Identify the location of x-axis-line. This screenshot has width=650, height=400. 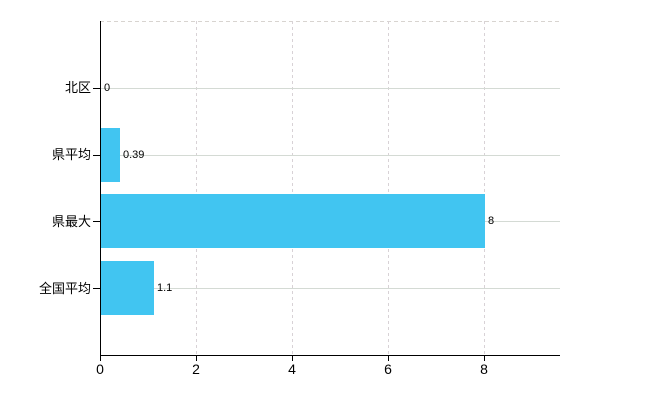
(330, 355).